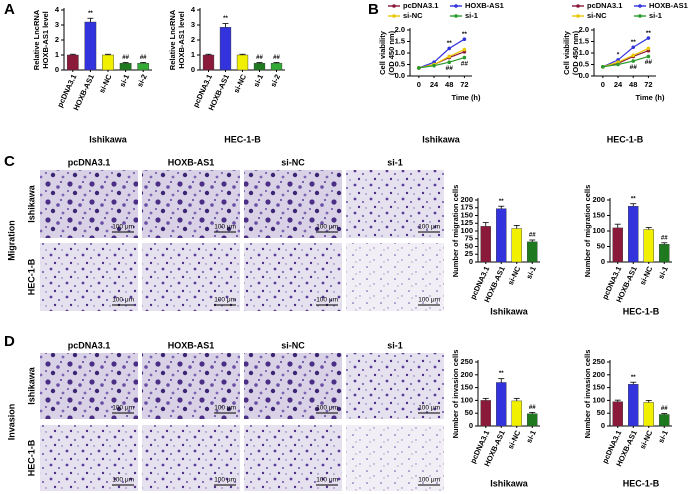 This screenshot has height=494, width=690. I want to click on y-tick-label: 150, so click(598, 214).